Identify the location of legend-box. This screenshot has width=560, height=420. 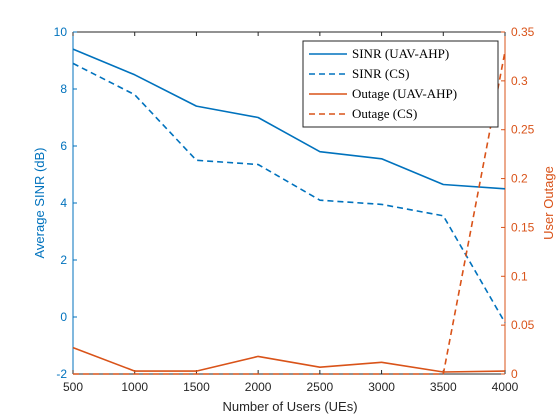
(400, 84).